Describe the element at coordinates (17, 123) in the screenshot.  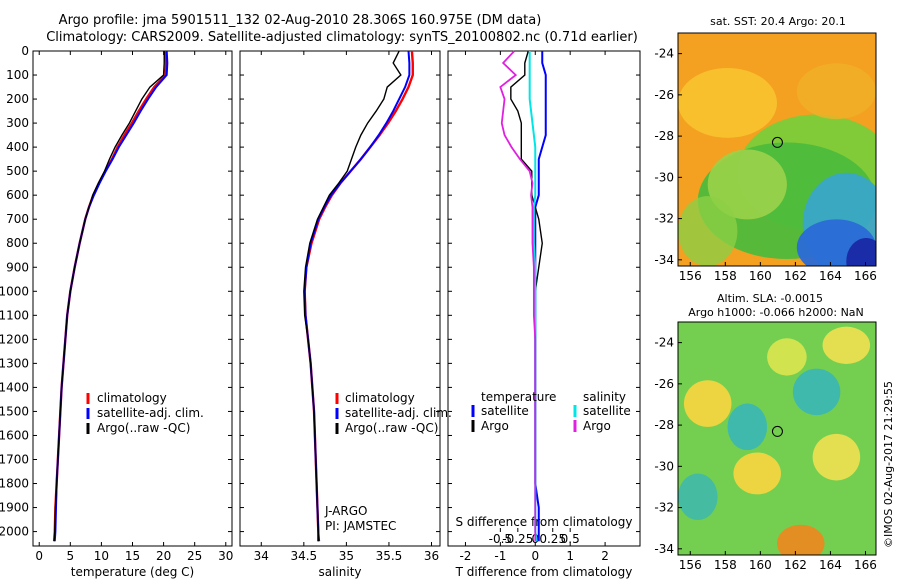
I see `y-tick-label: 300` at that location.